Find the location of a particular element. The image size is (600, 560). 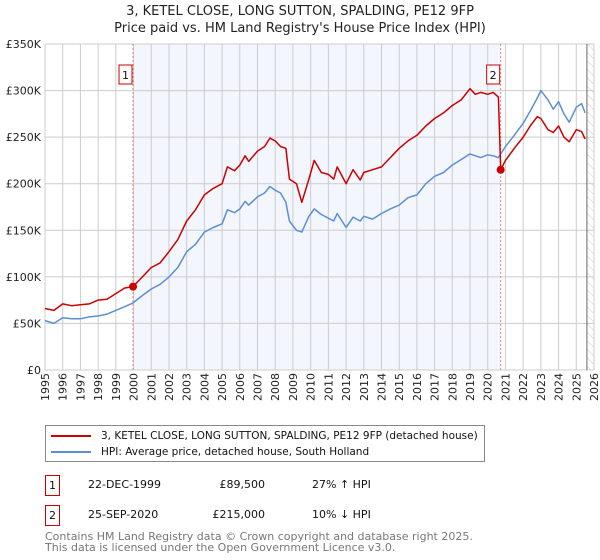

x-tick-label: 2020 is located at coordinates (488, 387).